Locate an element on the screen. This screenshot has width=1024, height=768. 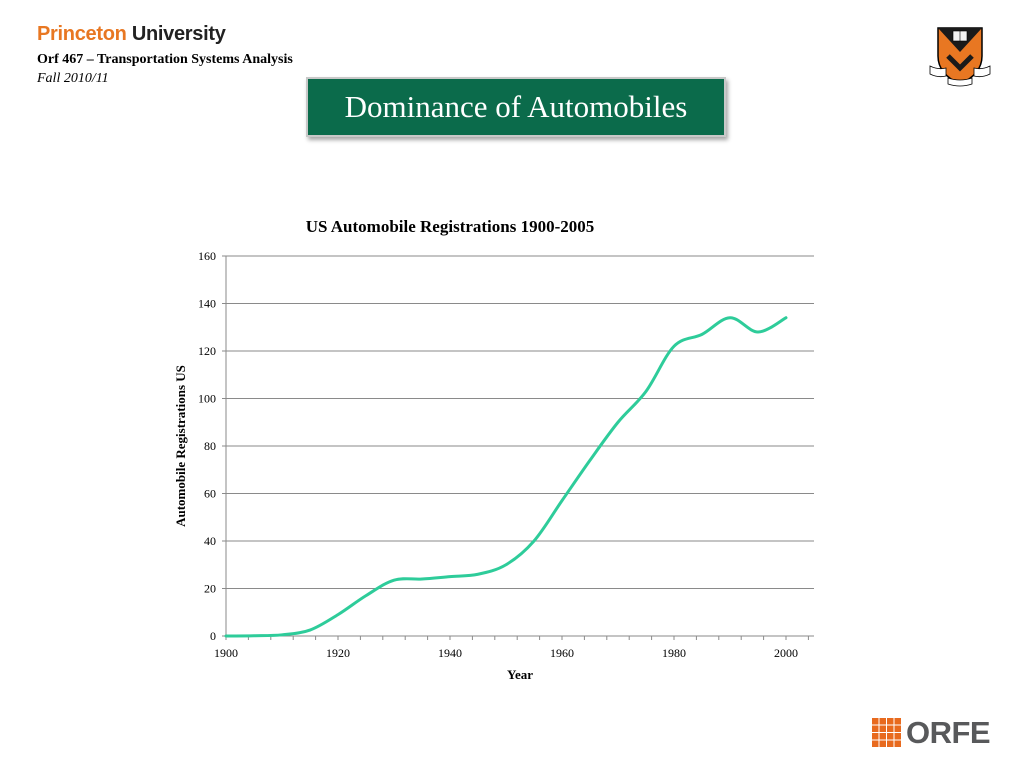
x-tick-label: 1940 is located at coordinates (450, 653).